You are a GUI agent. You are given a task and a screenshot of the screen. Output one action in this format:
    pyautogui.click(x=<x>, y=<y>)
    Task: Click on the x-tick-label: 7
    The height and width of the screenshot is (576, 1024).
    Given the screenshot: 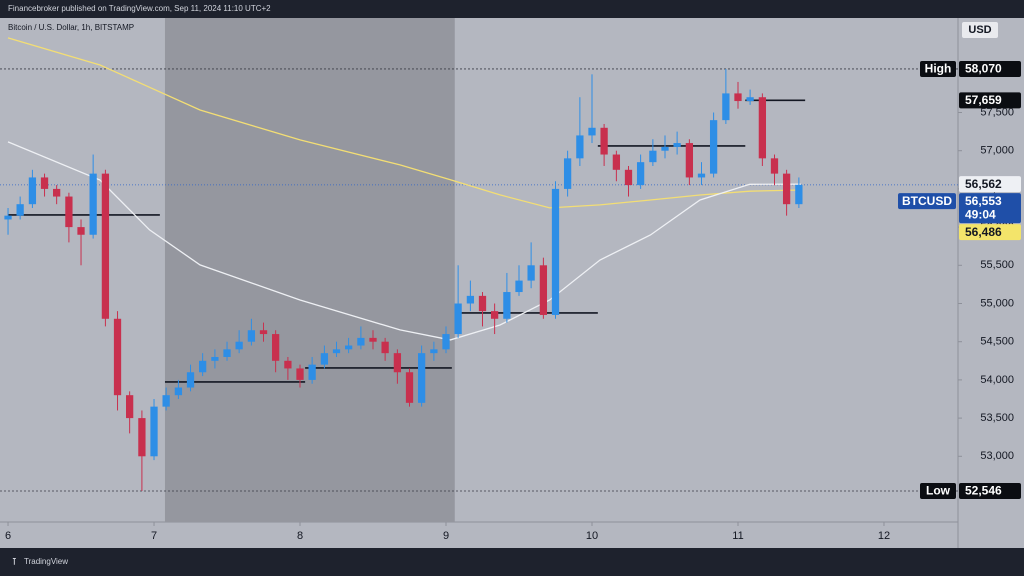 What is the action you would take?
    pyautogui.click(x=154, y=536)
    